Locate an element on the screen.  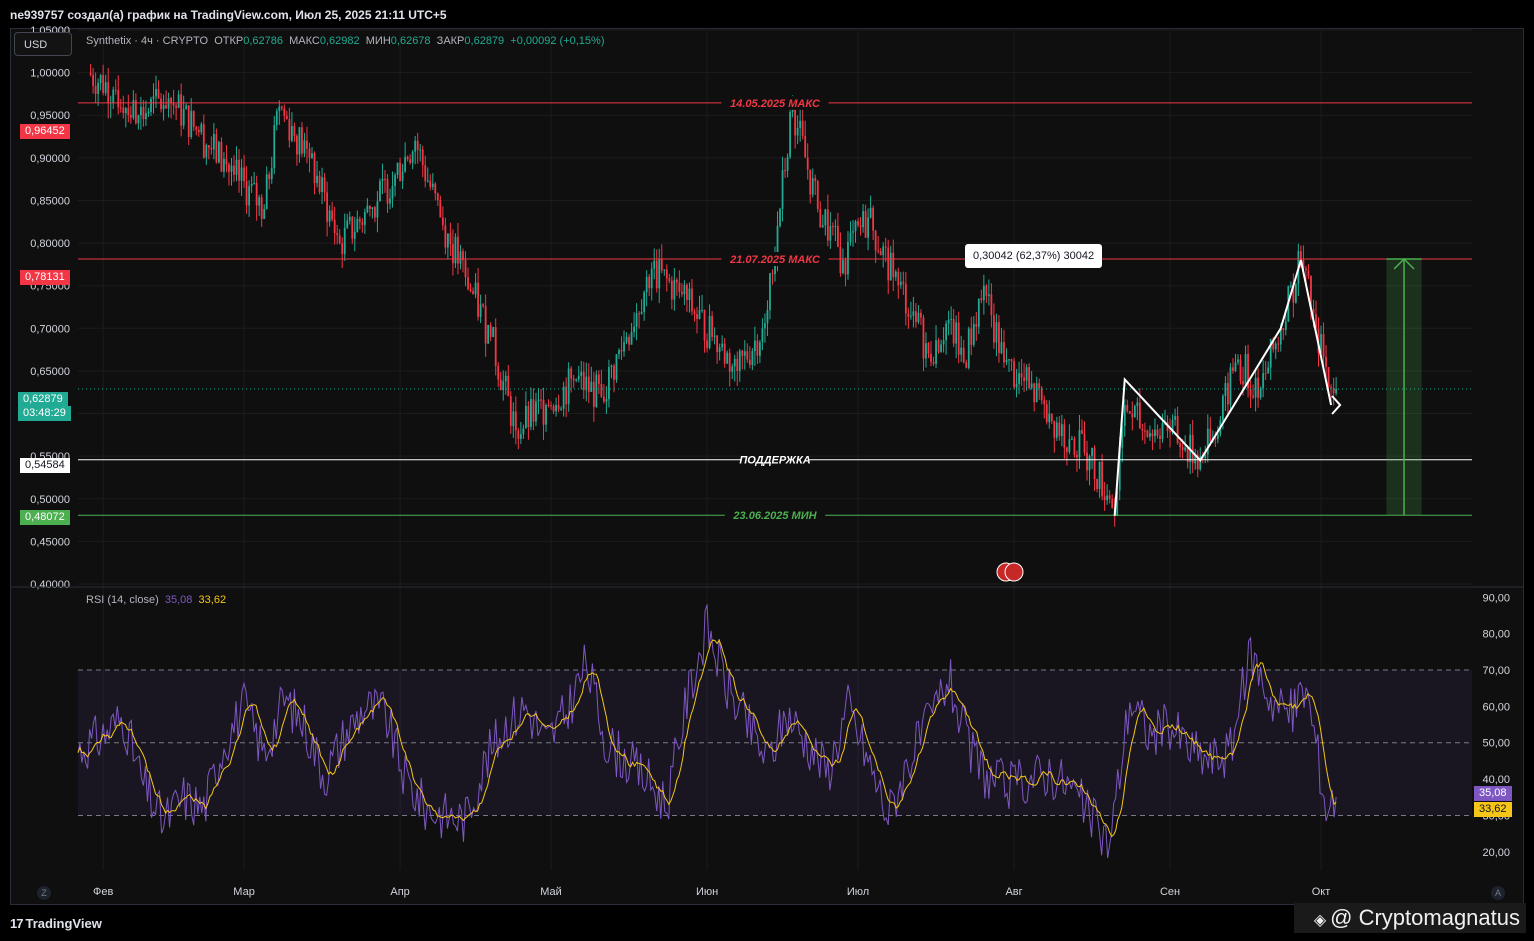
y-tick-label: 0,50000 is located at coordinates (50, 500).